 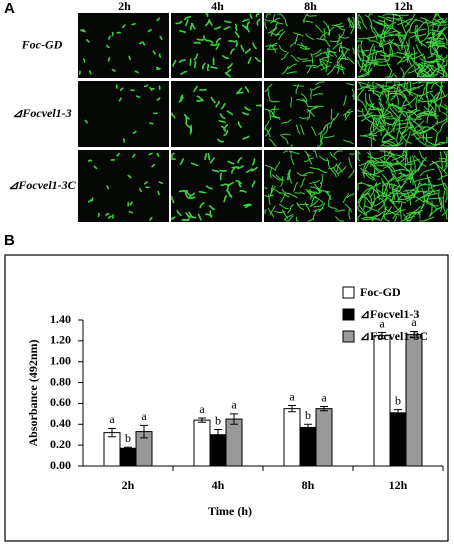 I want to click on y-tick-label: 0.60, so click(x=60, y=402).